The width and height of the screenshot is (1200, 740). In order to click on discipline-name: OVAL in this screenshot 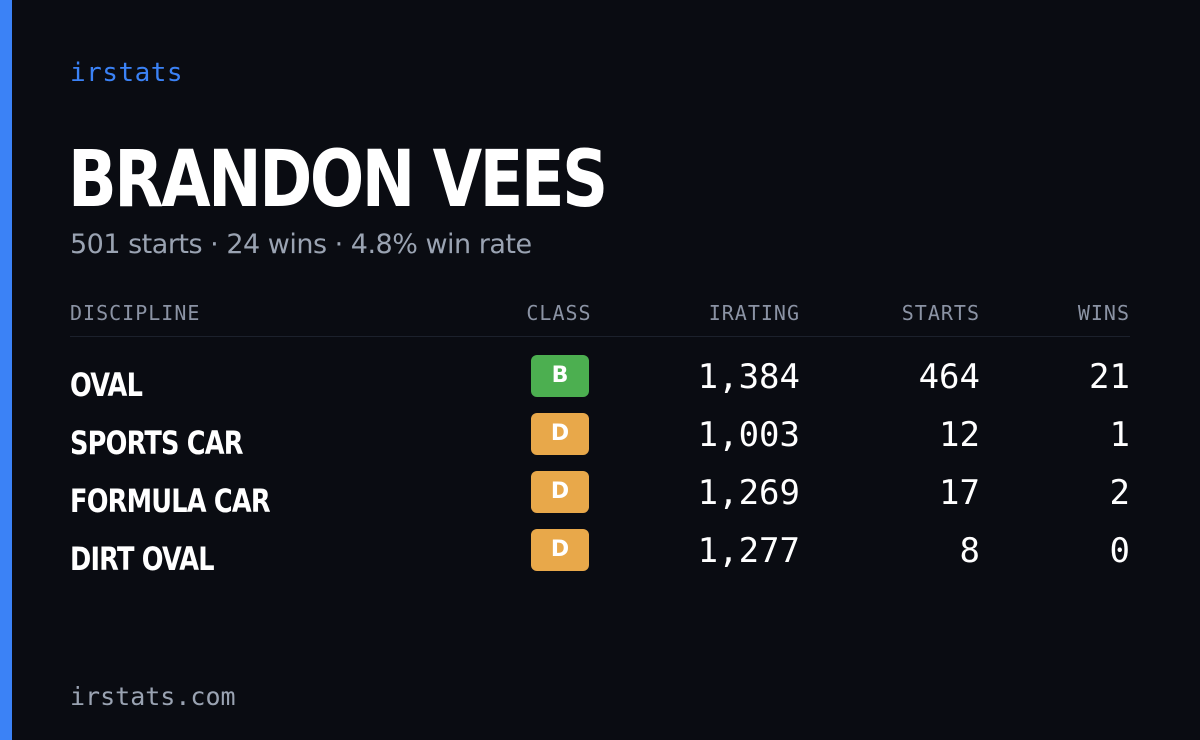, I will do `click(106, 385)`.